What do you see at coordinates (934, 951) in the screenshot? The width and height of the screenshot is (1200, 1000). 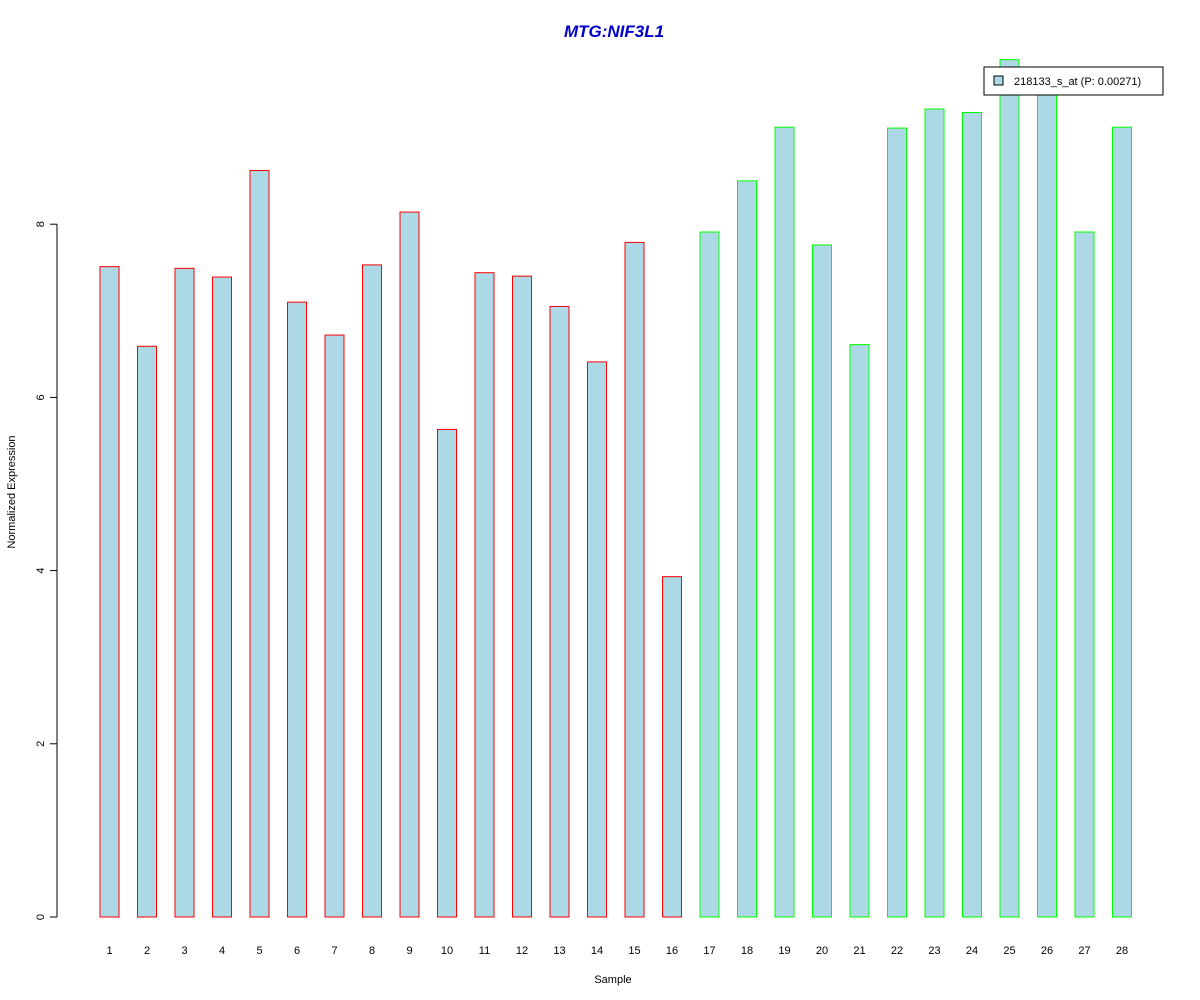 I see `x-tick-label: 23` at bounding box center [934, 951].